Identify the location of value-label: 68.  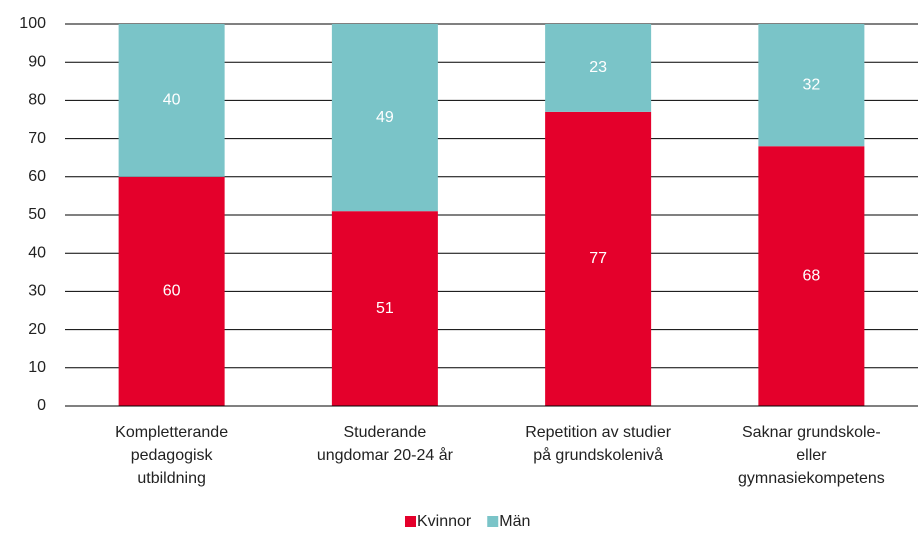
(811, 275).